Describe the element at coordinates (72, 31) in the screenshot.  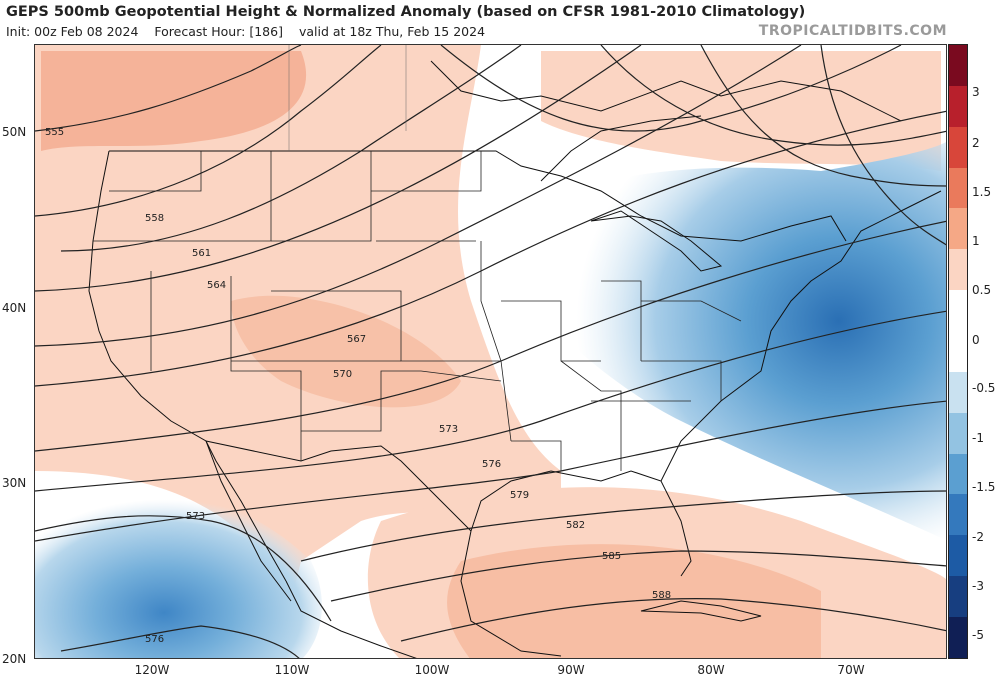
I see `init-time: Init: 00z Feb 08 2024` at that location.